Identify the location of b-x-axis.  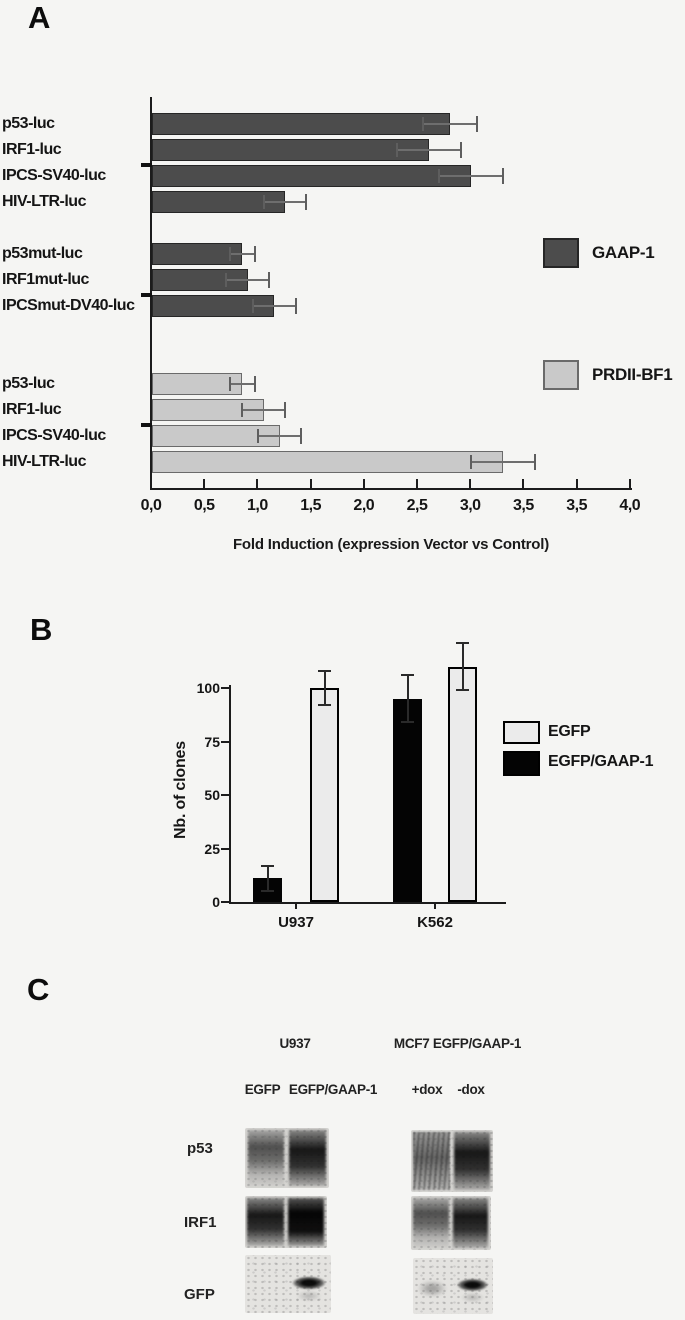
(367, 903).